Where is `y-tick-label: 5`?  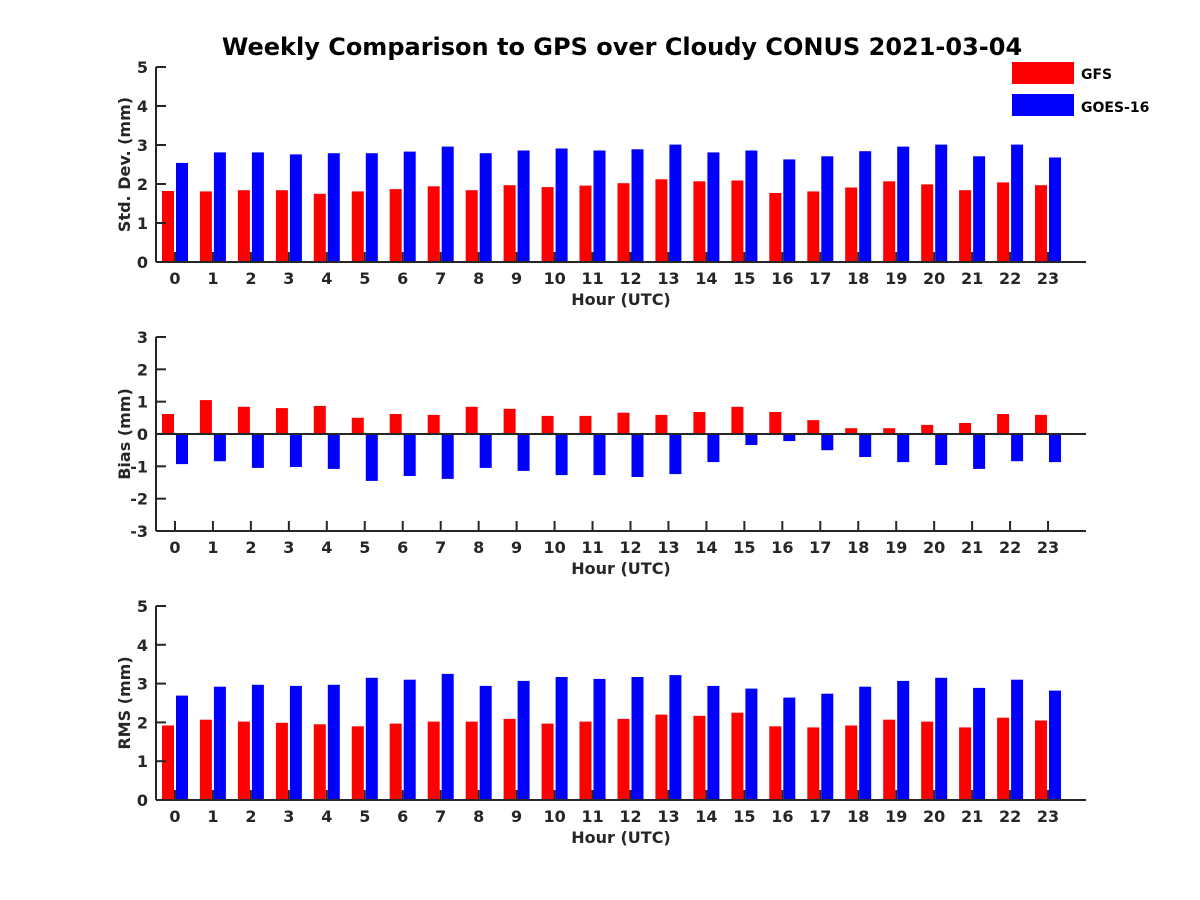
y-tick-label: 5 is located at coordinates (142, 606).